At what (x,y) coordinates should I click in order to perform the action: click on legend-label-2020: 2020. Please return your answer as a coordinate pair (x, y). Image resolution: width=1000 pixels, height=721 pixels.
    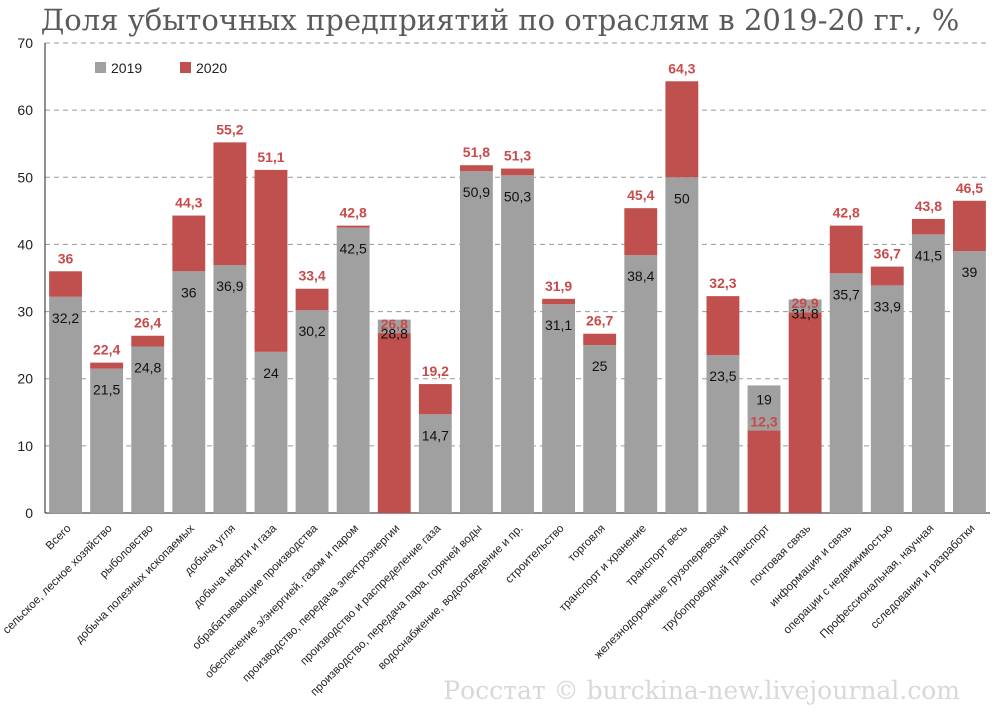
    Looking at the image, I should click on (211, 68).